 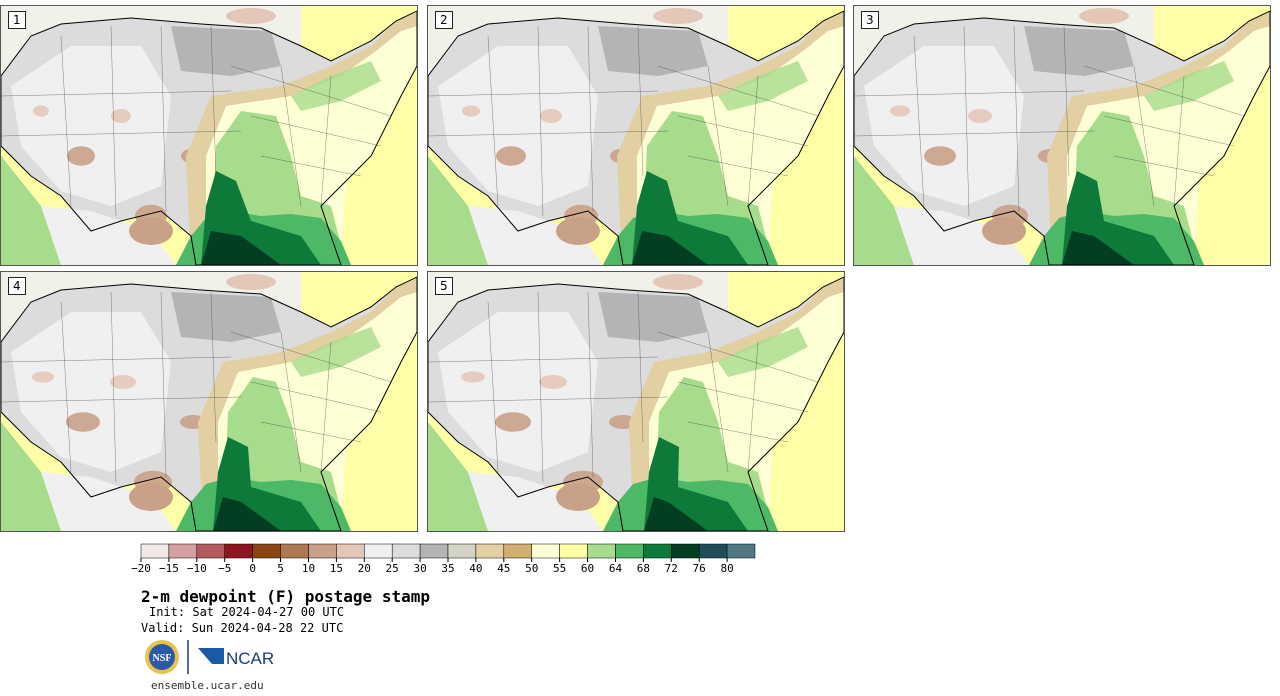 What do you see at coordinates (699, 568) in the screenshot?
I see `colorbar-tick-label: 76` at bounding box center [699, 568].